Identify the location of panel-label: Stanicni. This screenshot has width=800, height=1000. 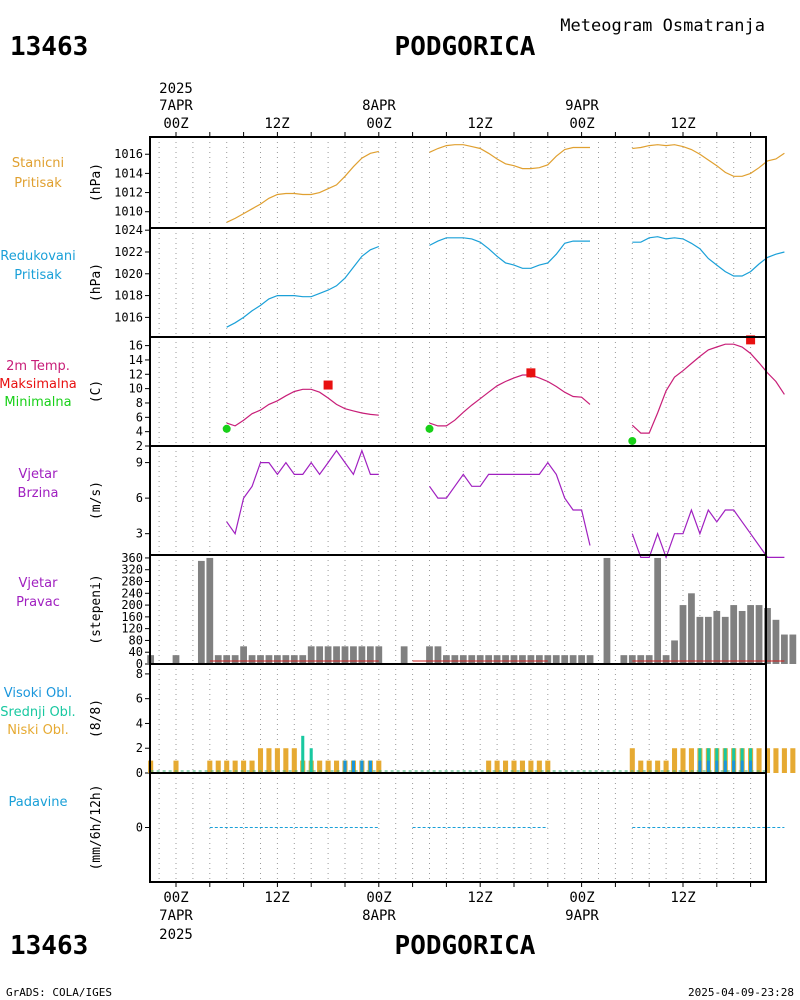
(38, 163).